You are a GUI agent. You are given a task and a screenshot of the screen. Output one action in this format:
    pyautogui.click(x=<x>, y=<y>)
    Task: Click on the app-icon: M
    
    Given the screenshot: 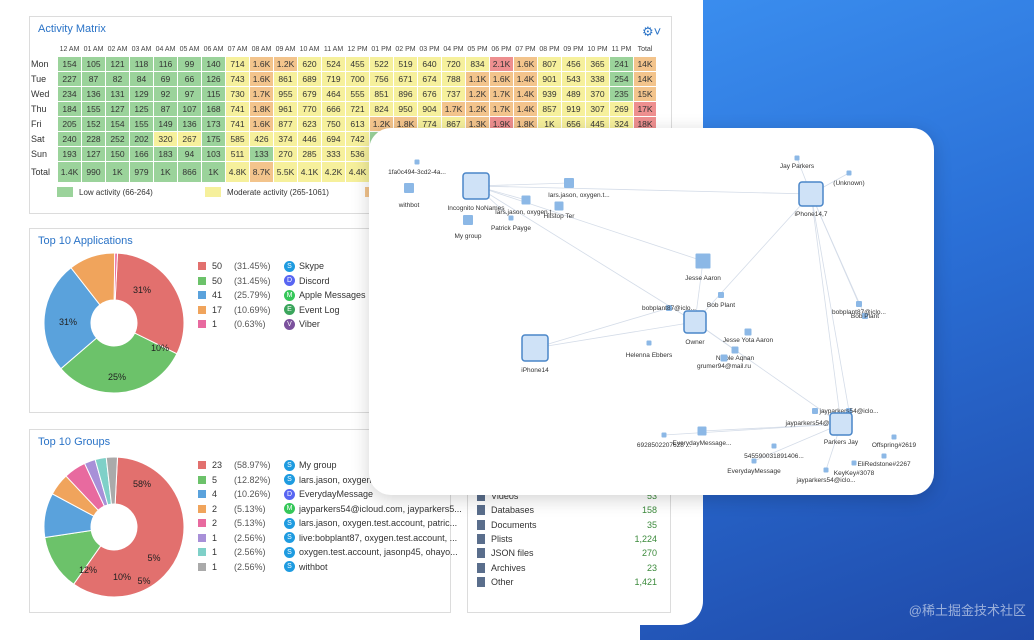 What is the action you would take?
    pyautogui.click(x=289, y=509)
    